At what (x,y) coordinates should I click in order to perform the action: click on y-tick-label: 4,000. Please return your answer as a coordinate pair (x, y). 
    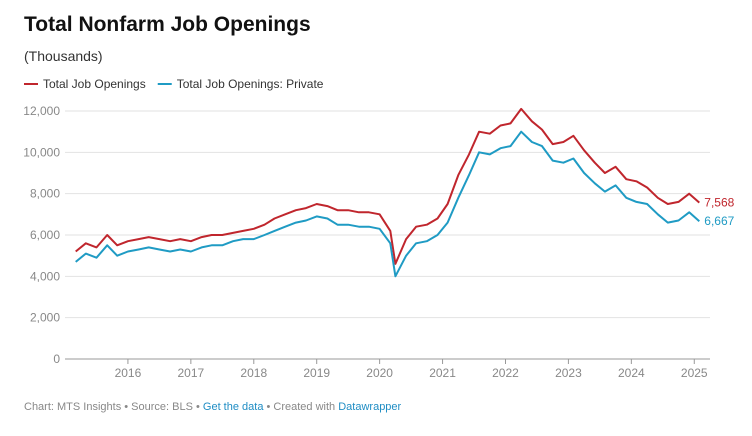
    Looking at the image, I should click on (45, 276).